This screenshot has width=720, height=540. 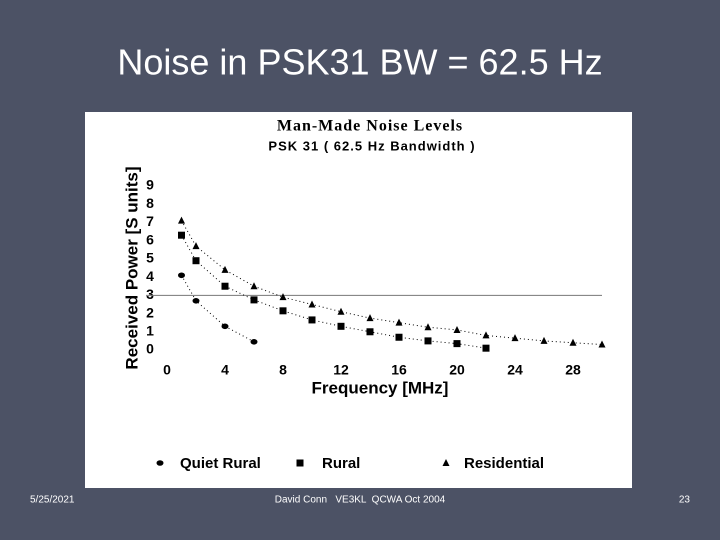 What do you see at coordinates (399, 370) in the screenshot?
I see `x-tick-label: 16` at bounding box center [399, 370].